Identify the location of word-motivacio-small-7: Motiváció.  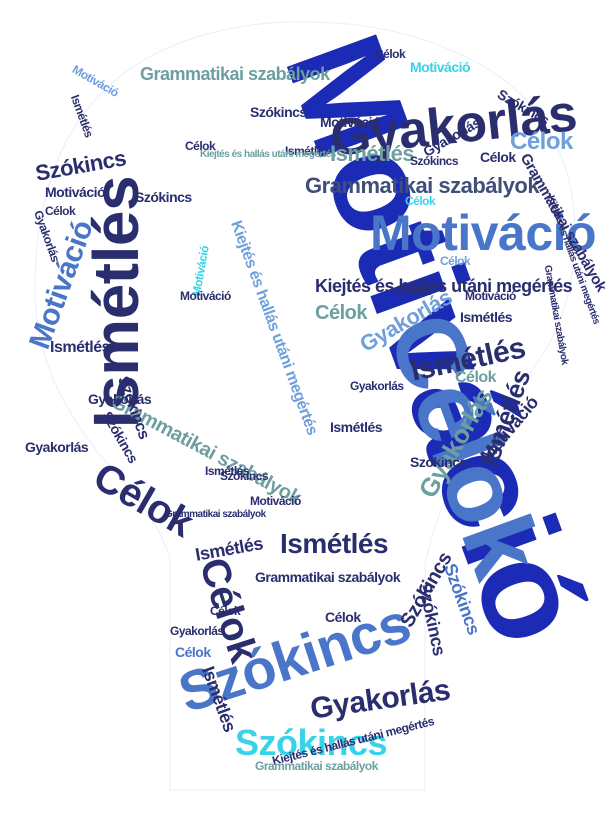
(205, 296).